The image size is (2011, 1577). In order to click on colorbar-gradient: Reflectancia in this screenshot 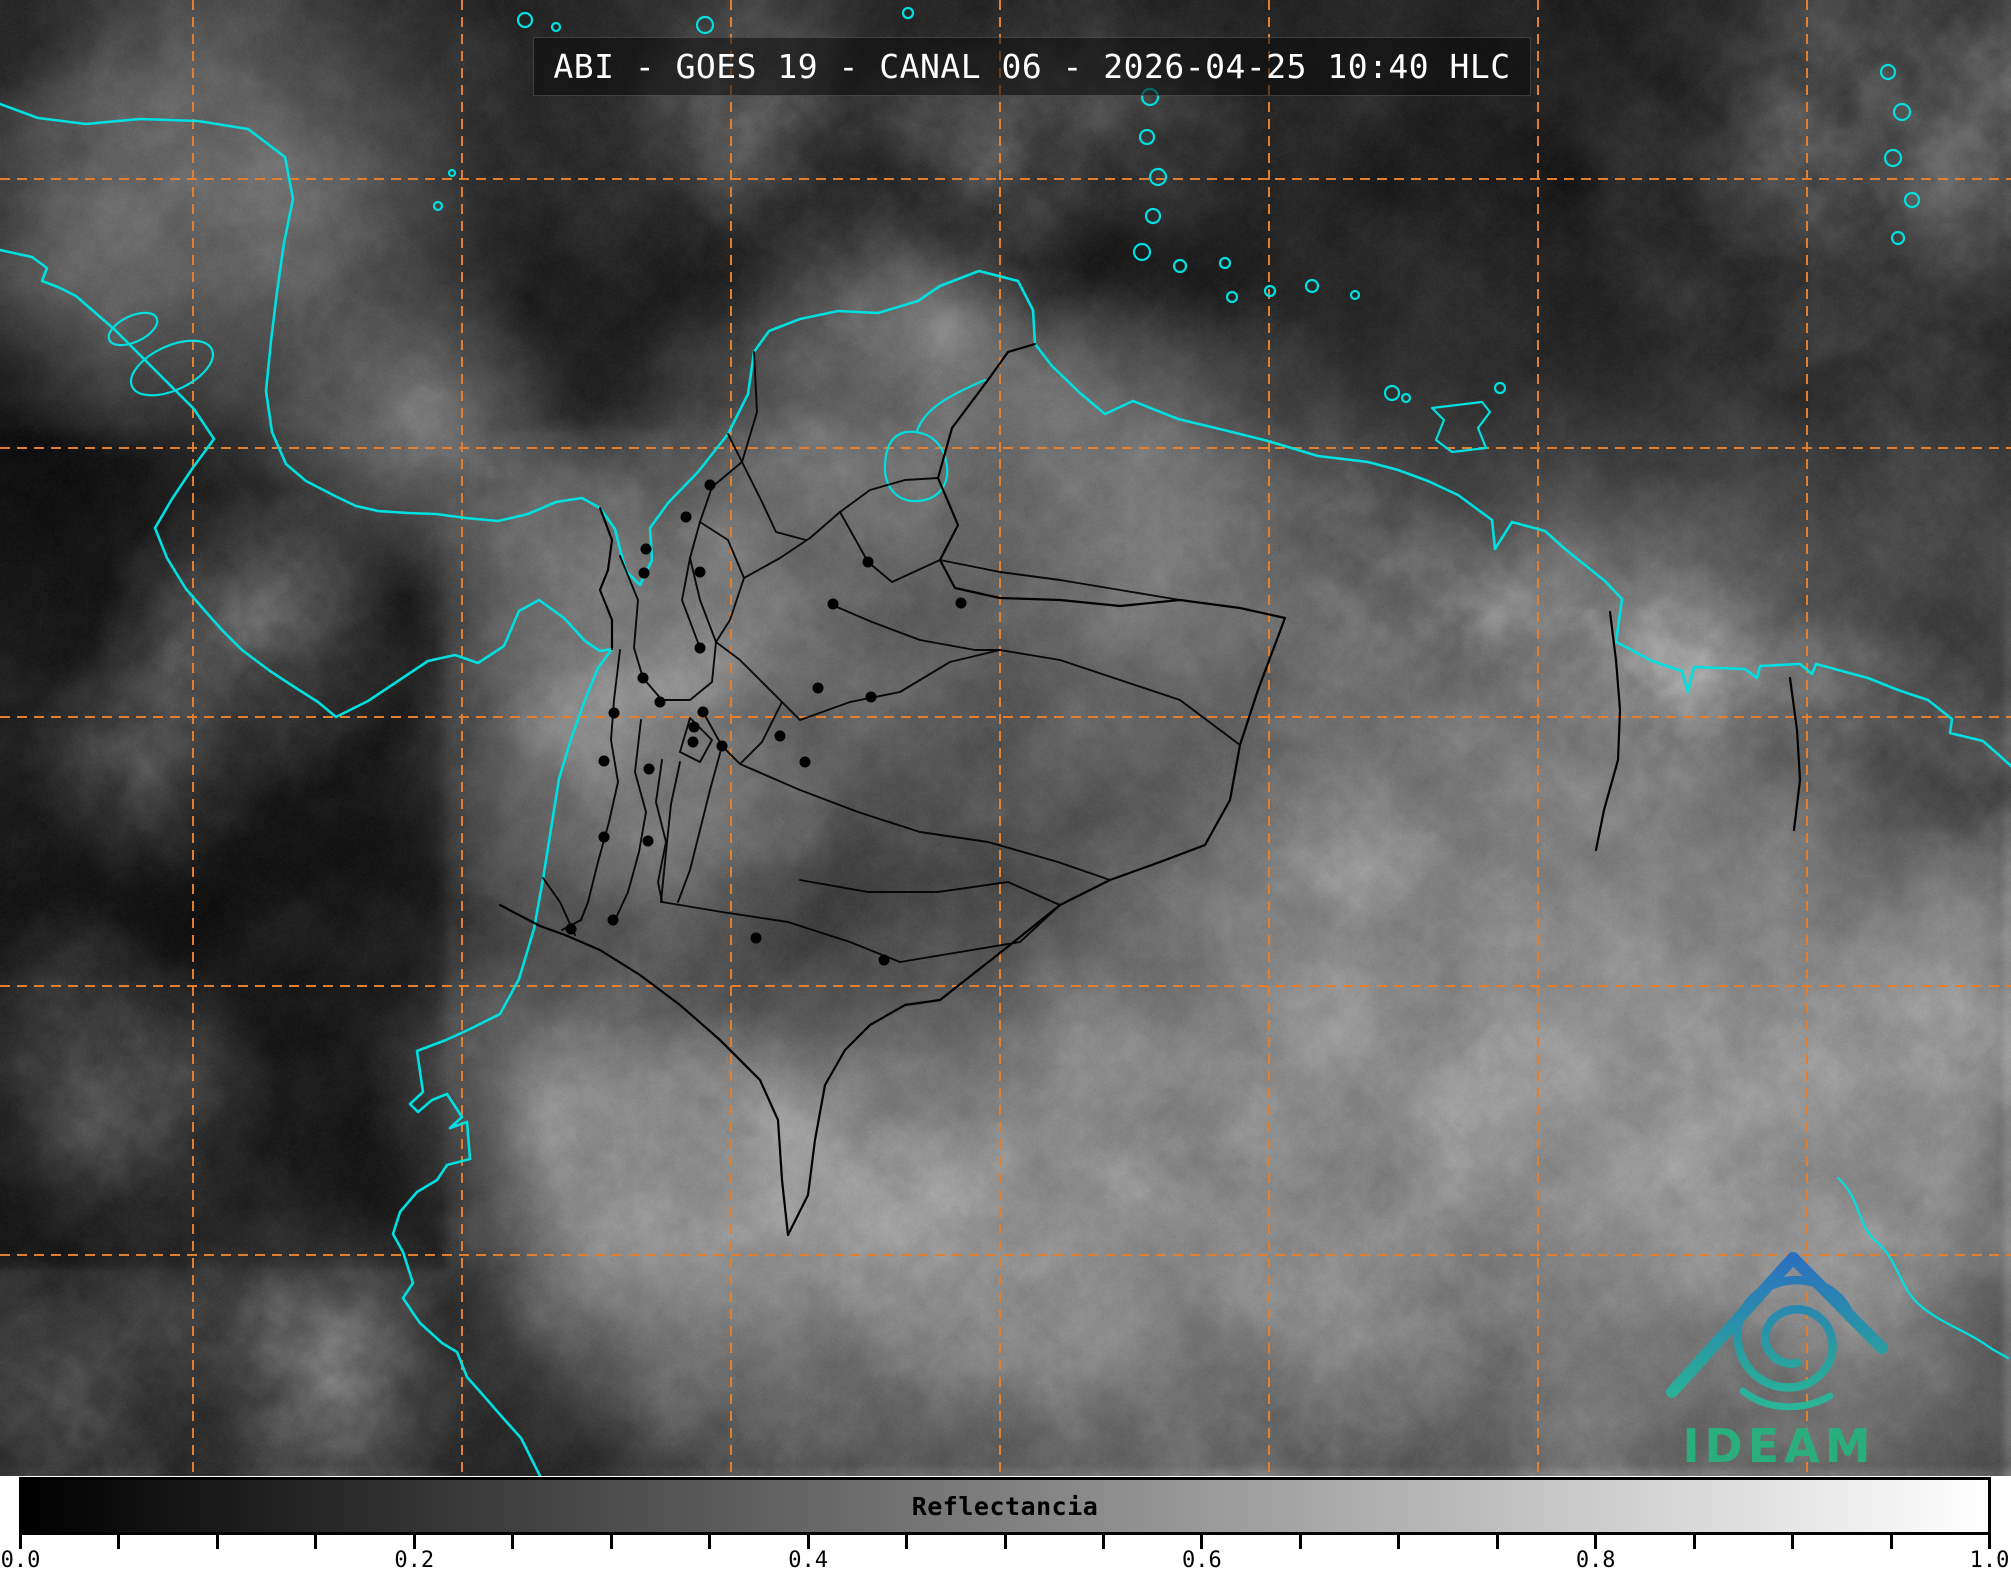, I will do `click(1005, 1506)`.